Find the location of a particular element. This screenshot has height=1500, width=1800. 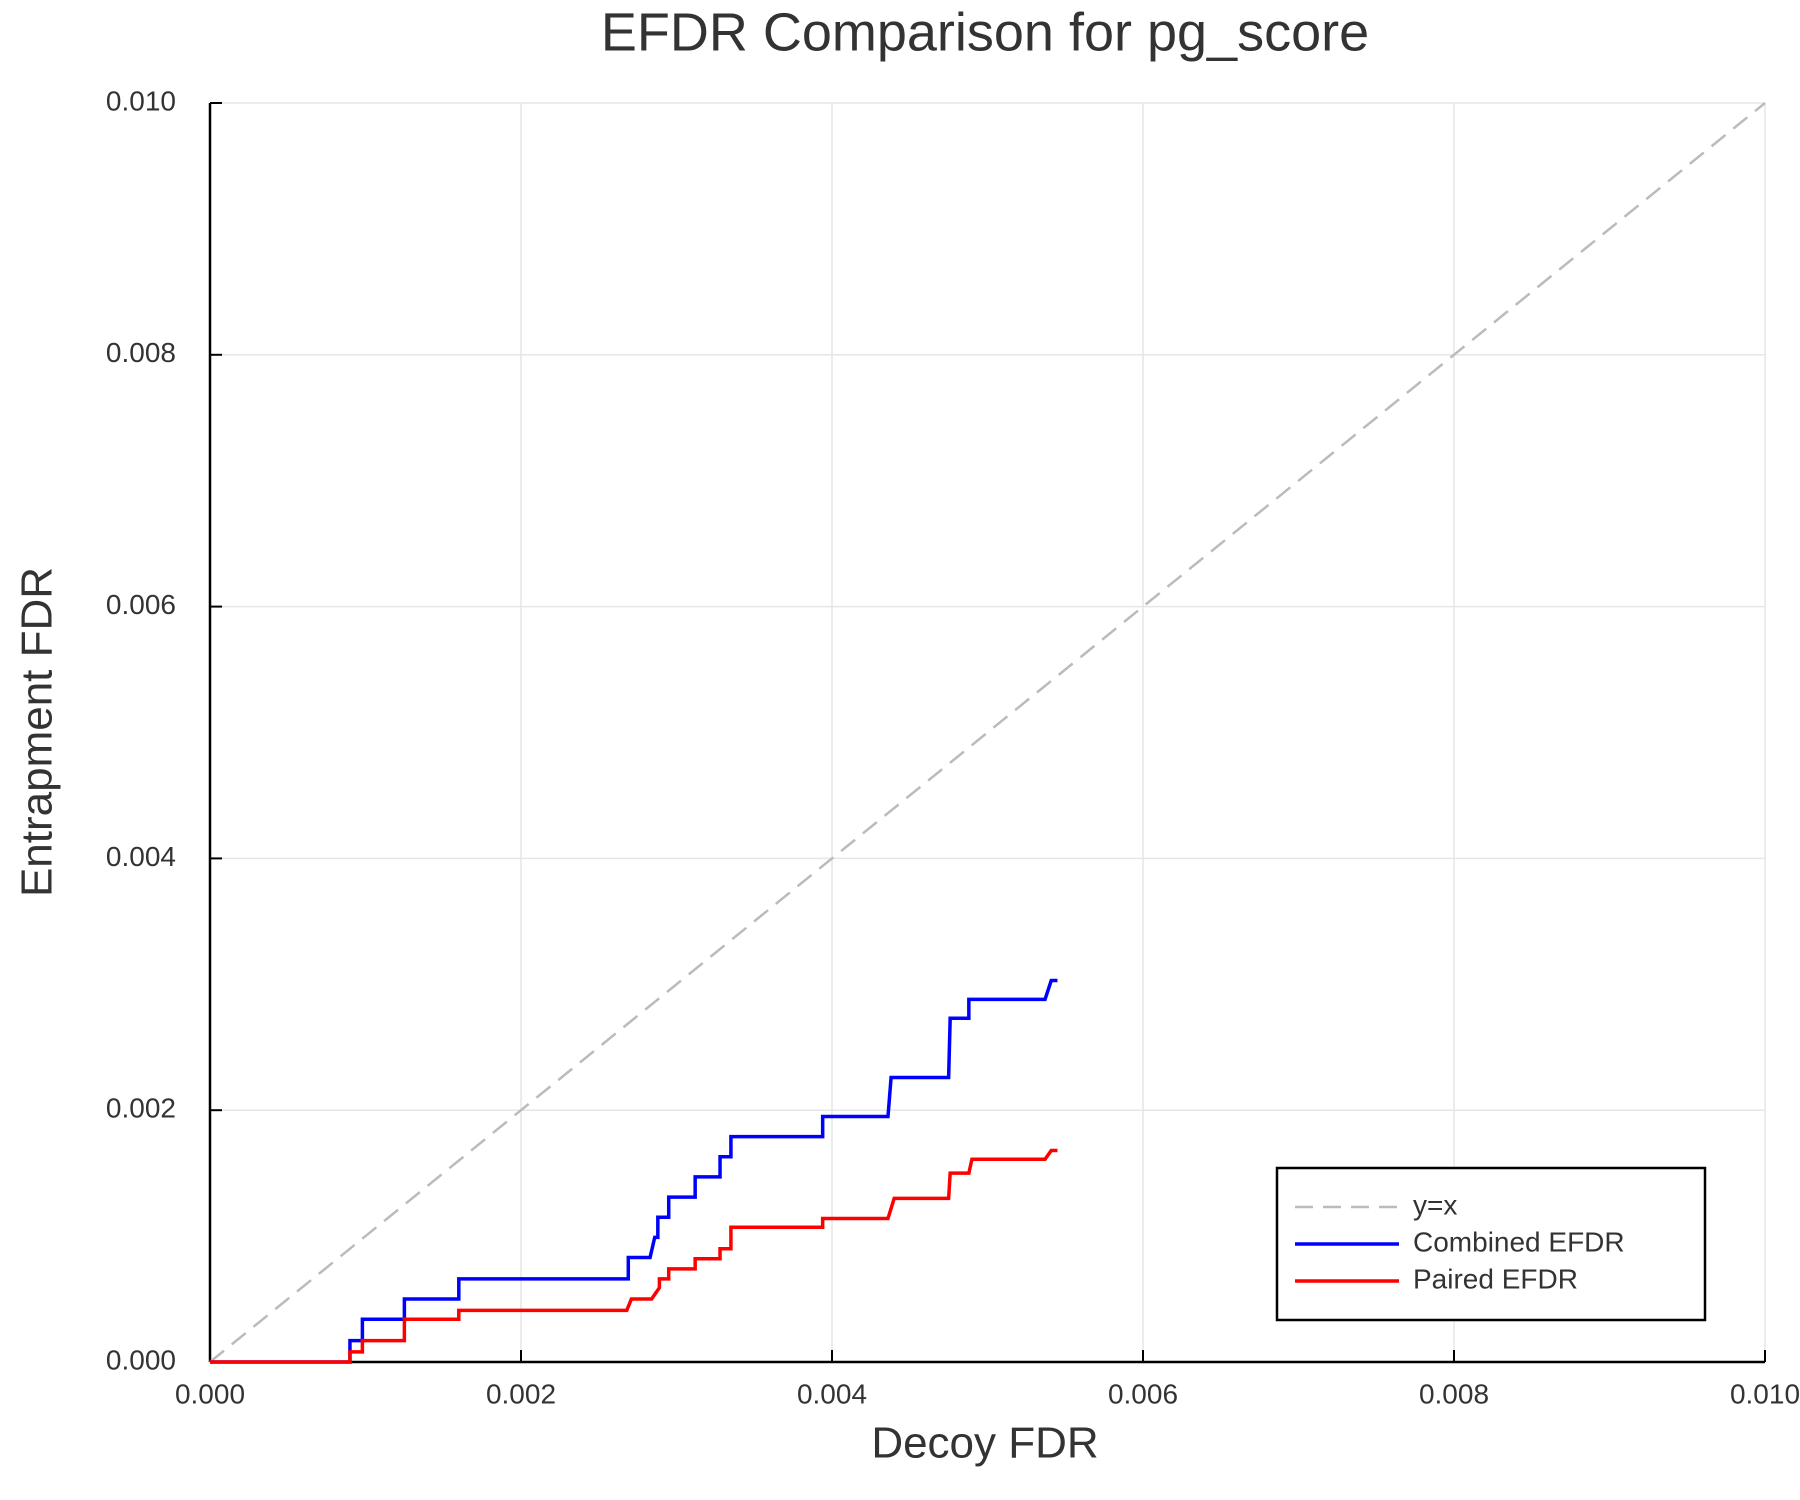

y-axis-label: Entrapment FDR is located at coordinates (37, 732).